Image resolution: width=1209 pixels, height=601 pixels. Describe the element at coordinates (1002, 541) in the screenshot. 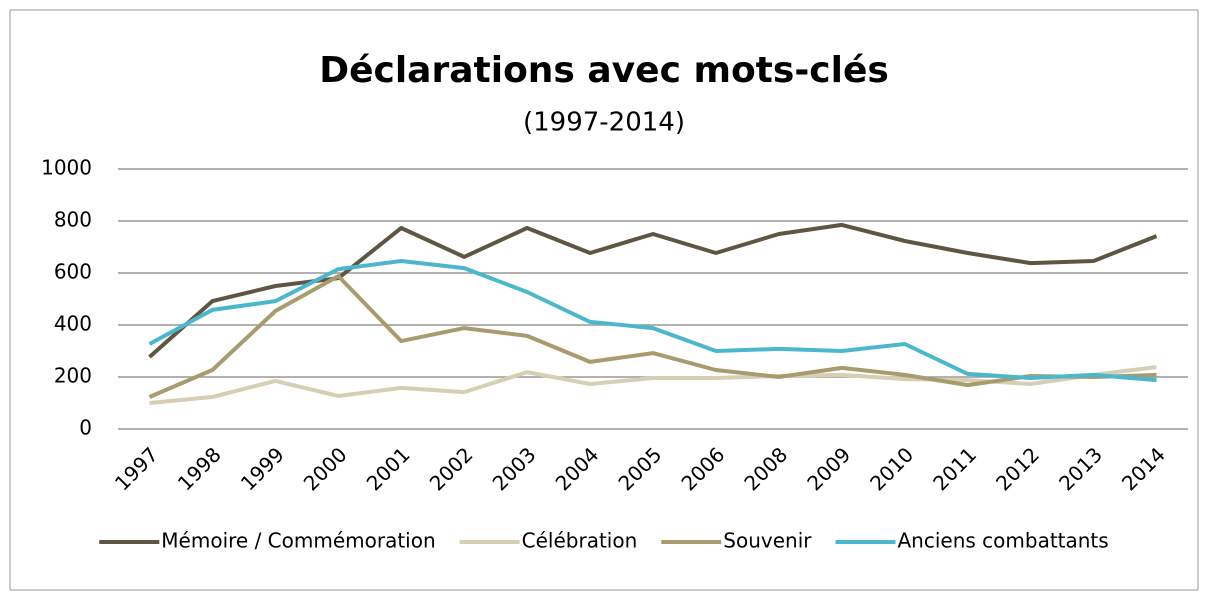

I see `legend-label: Anciens combattants` at that location.